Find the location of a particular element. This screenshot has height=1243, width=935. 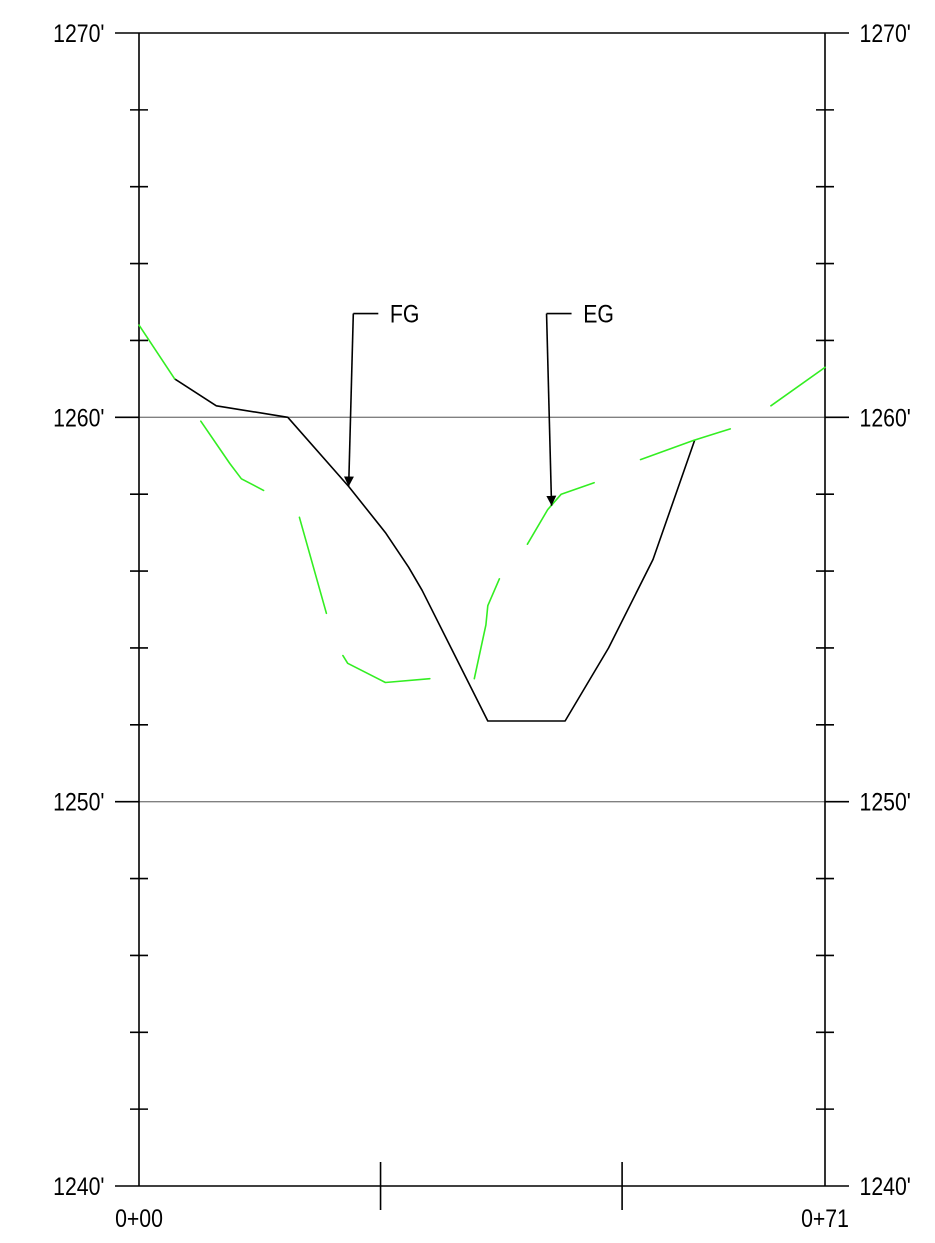

y-tick-label-right: 1240' is located at coordinates (885, 1186).